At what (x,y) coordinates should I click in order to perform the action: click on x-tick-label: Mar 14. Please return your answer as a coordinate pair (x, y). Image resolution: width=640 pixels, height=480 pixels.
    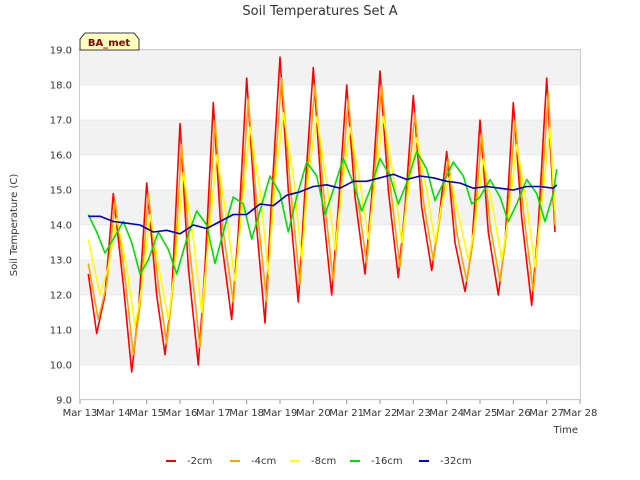
    Looking at the image, I should click on (113, 413).